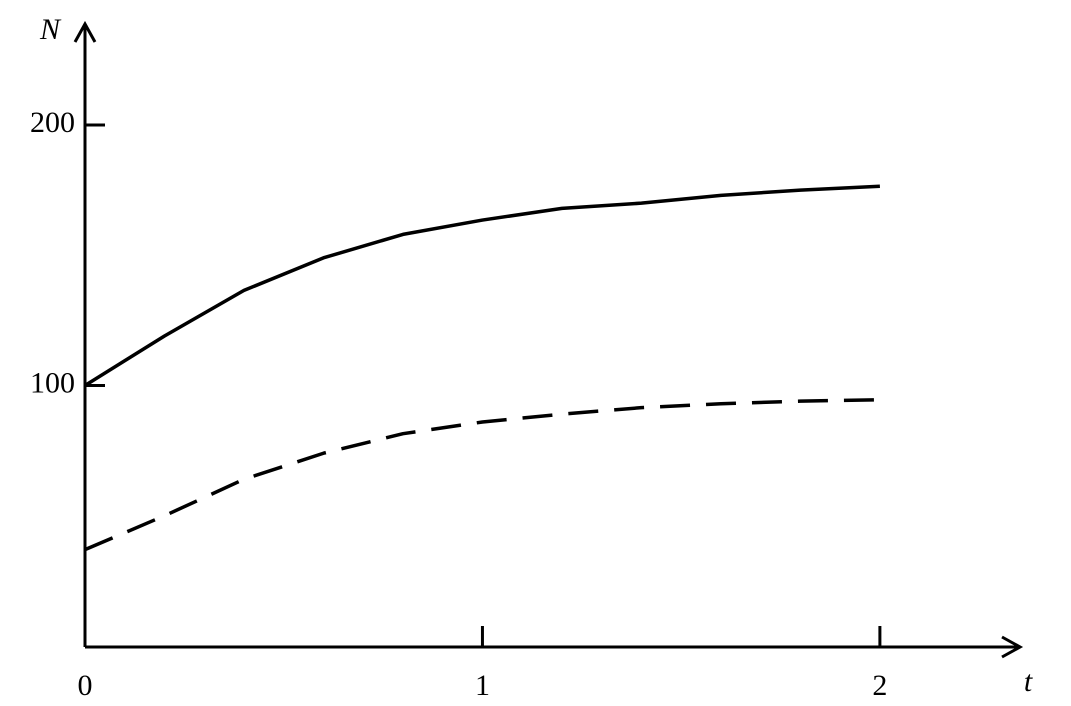 This screenshot has height=706, width=1071. What do you see at coordinates (52, 122) in the screenshot?
I see `y-tick-label: 200` at bounding box center [52, 122].